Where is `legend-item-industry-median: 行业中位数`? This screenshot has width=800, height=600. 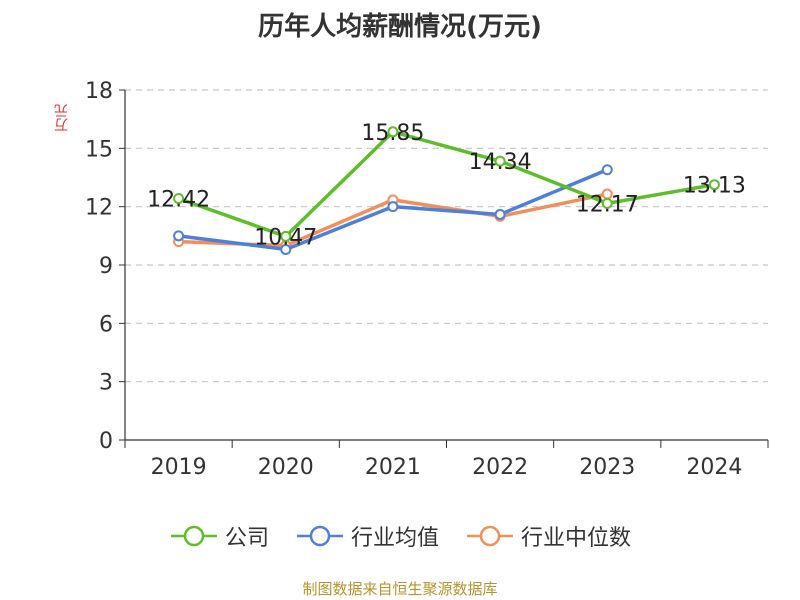 legend-item-industry-median: 行业中位数 is located at coordinates (548, 536).